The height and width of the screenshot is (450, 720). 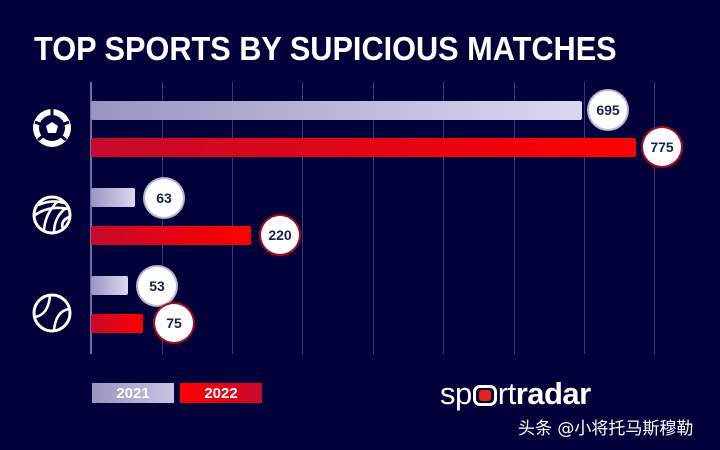 What do you see at coordinates (606, 429) in the screenshot?
I see `watermark: 头条 @小将托马斯穆勒` at bounding box center [606, 429].